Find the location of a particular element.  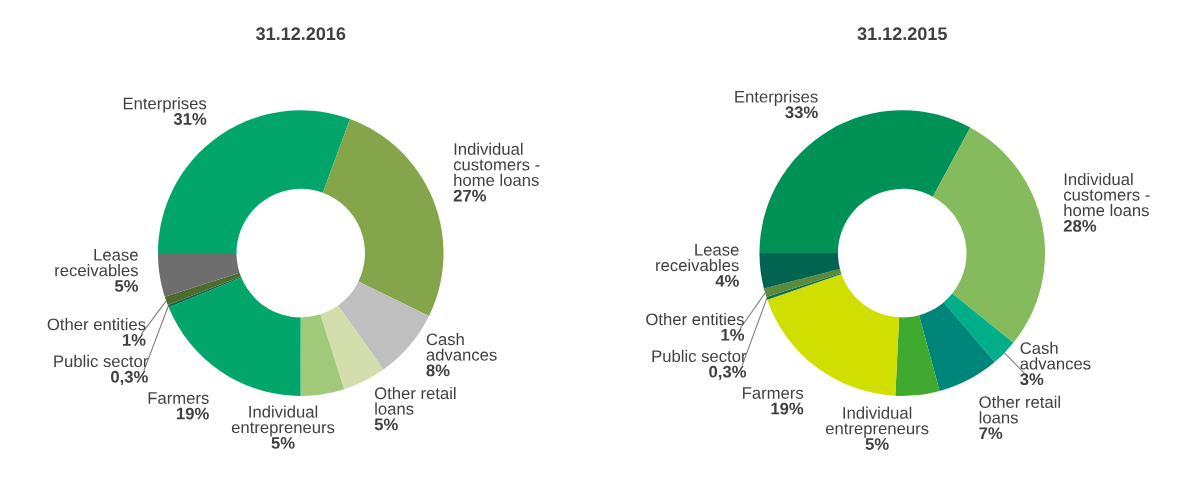

data-label: 3% is located at coordinates (1032, 379).